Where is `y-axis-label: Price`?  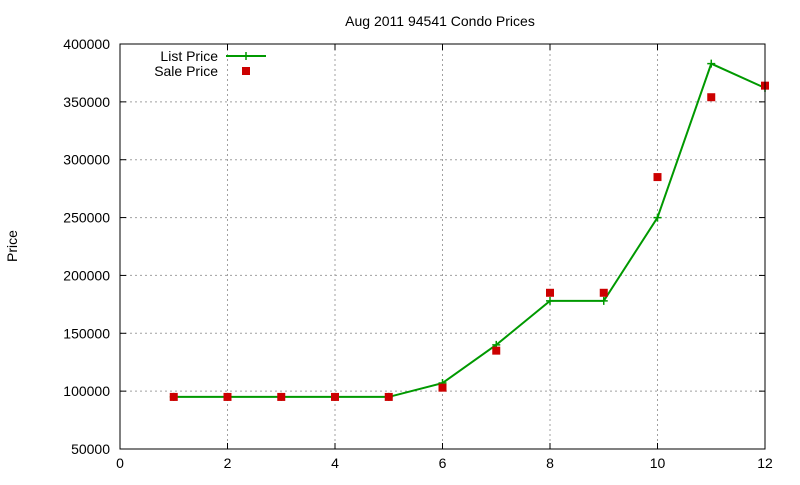
y-axis-label: Price is located at coordinates (12, 246).